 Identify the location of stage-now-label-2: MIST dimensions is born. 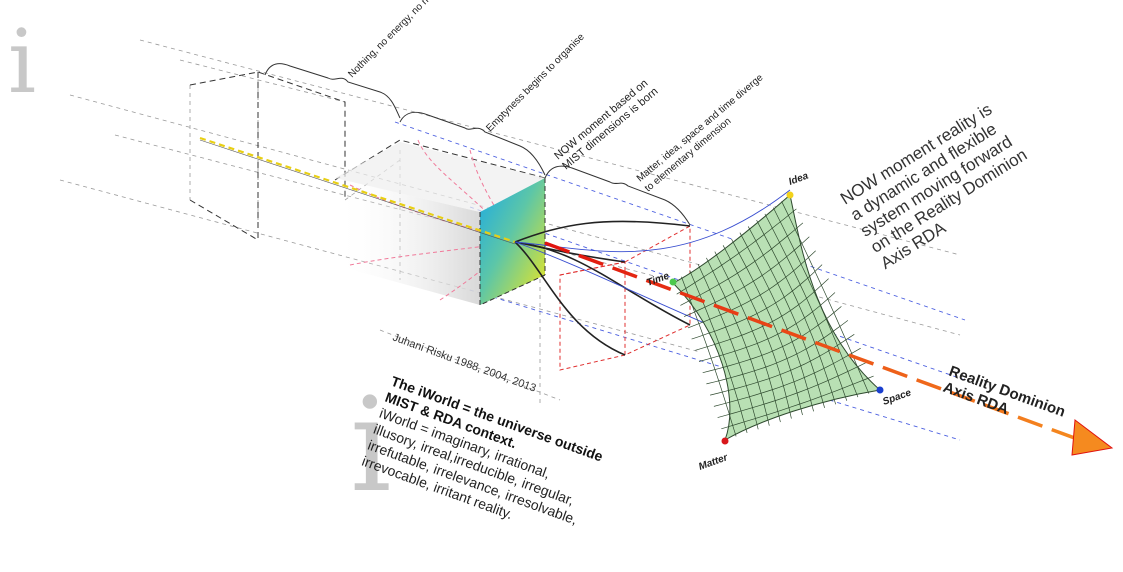
(610, 128).